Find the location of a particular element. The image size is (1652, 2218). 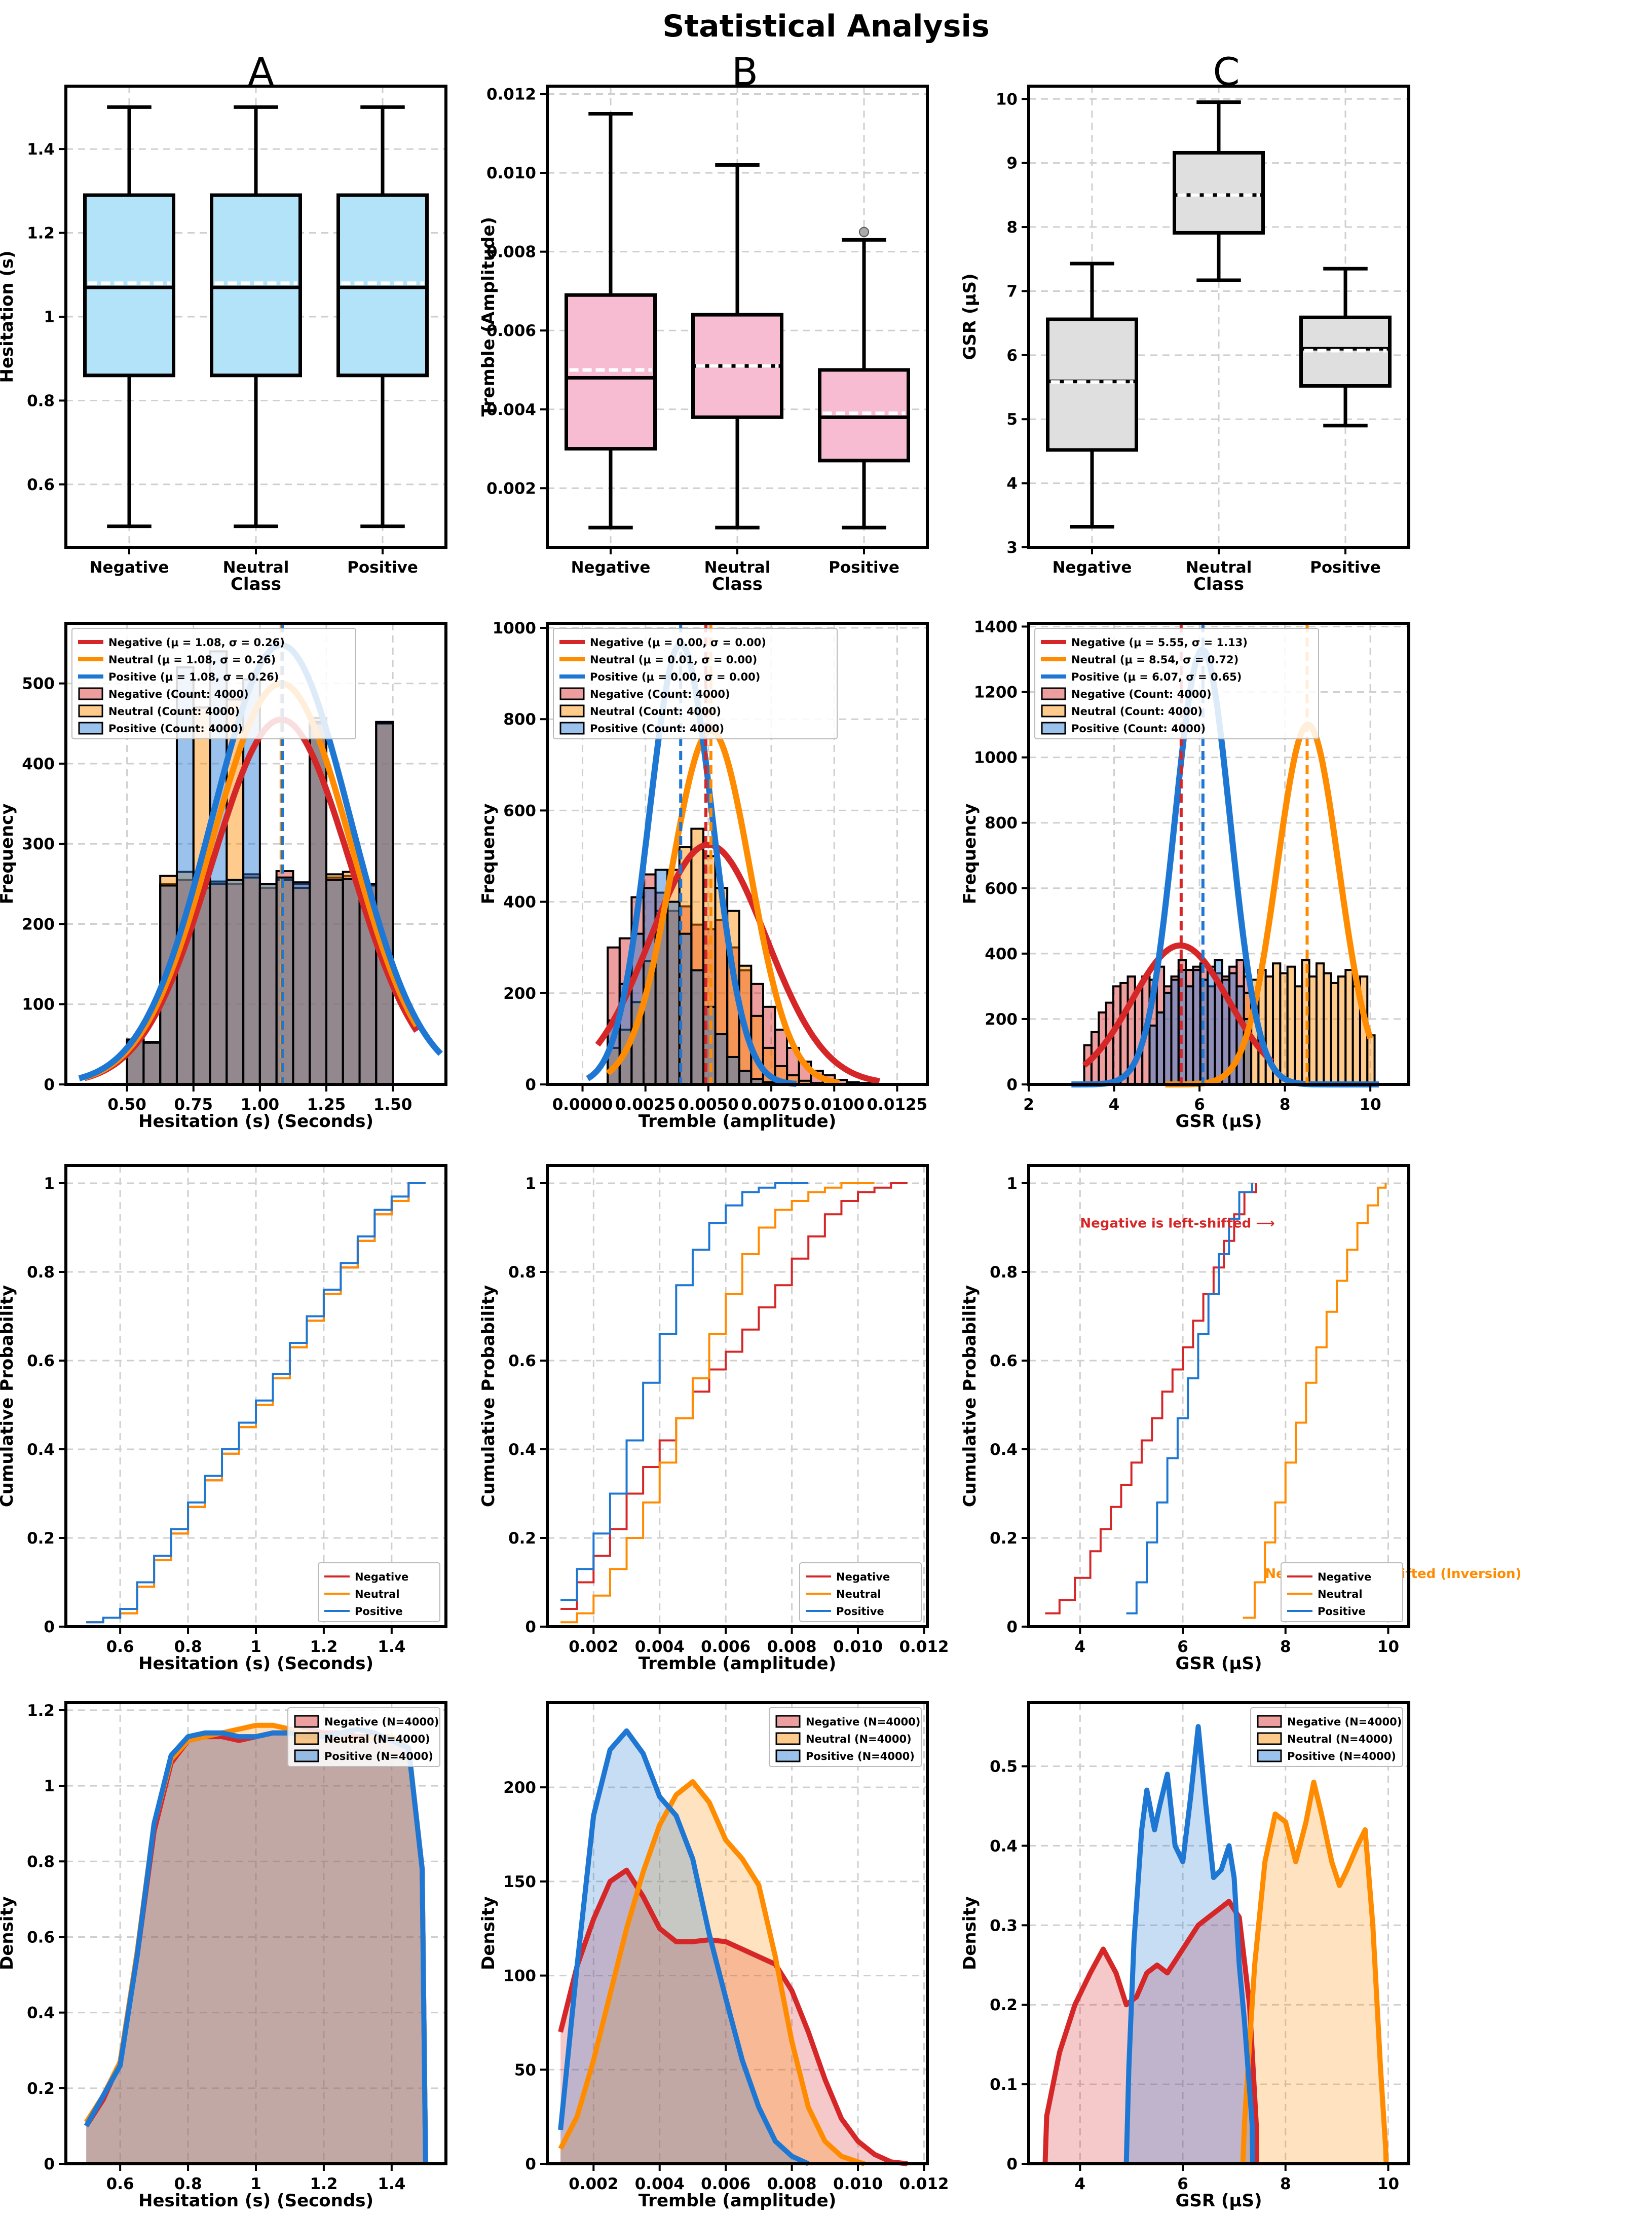

y-tick-label: 1 is located at coordinates (49, 1184).